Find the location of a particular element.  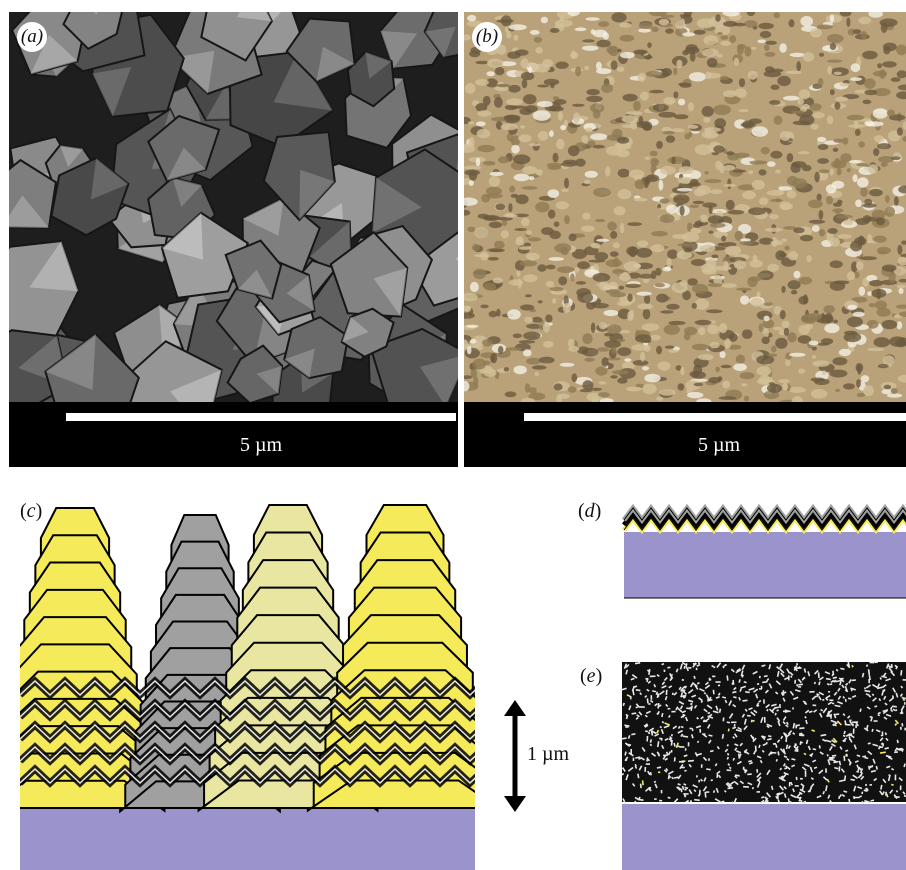

panel-a-label: (a) is located at coordinates (32, 37).